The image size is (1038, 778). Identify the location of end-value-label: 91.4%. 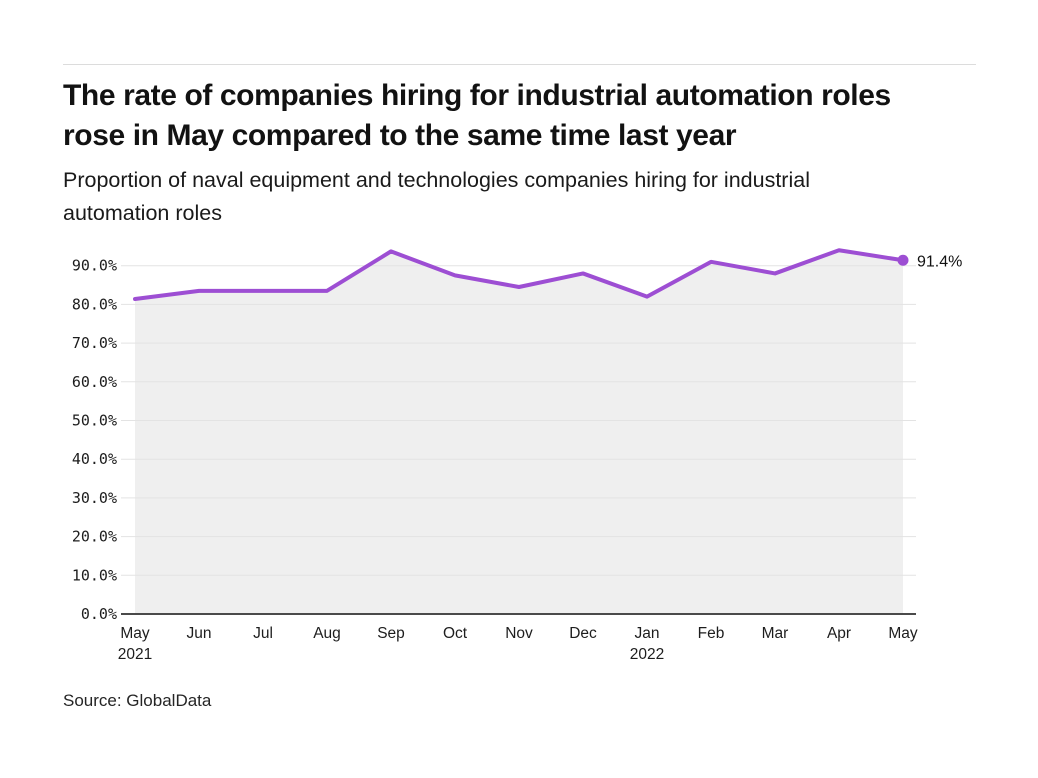
(939, 261).